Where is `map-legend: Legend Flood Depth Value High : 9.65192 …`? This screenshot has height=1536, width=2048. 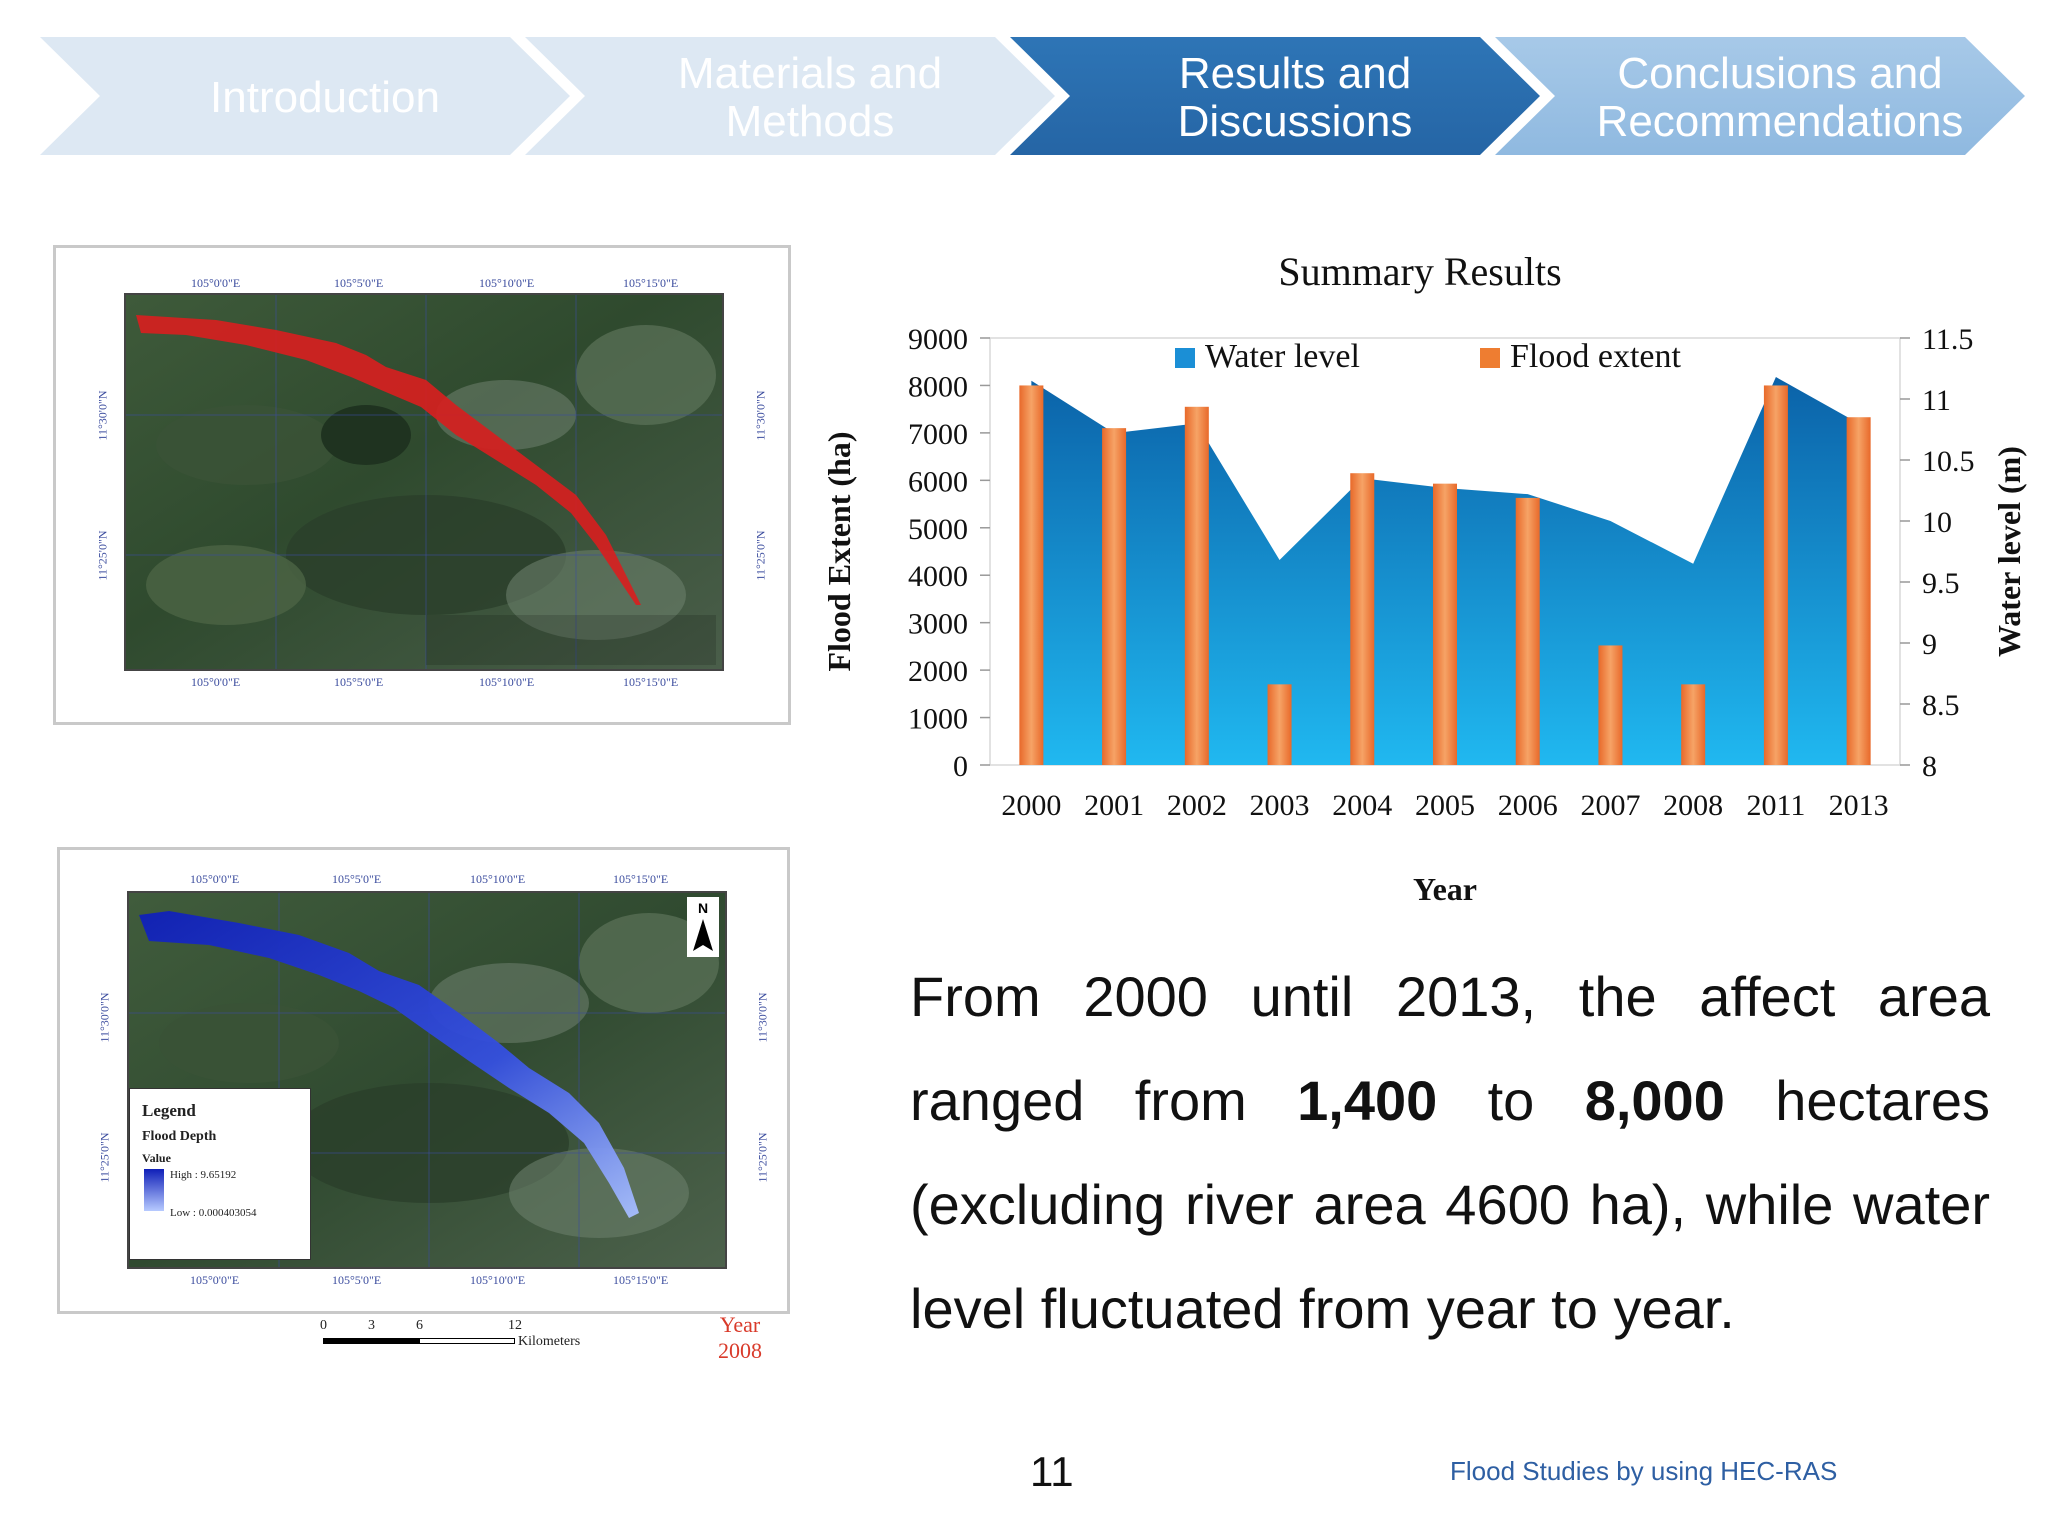
map-legend: Legend Flood Depth Value High : 9.65192 … is located at coordinates (220, 1174).